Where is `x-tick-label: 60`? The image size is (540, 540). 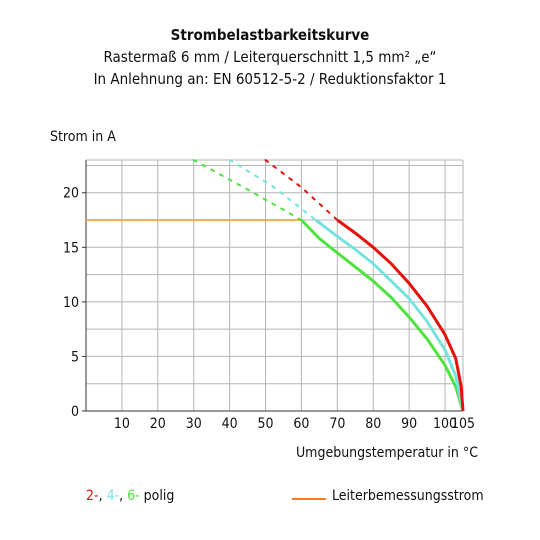 x-tick-label: 60 is located at coordinates (301, 424).